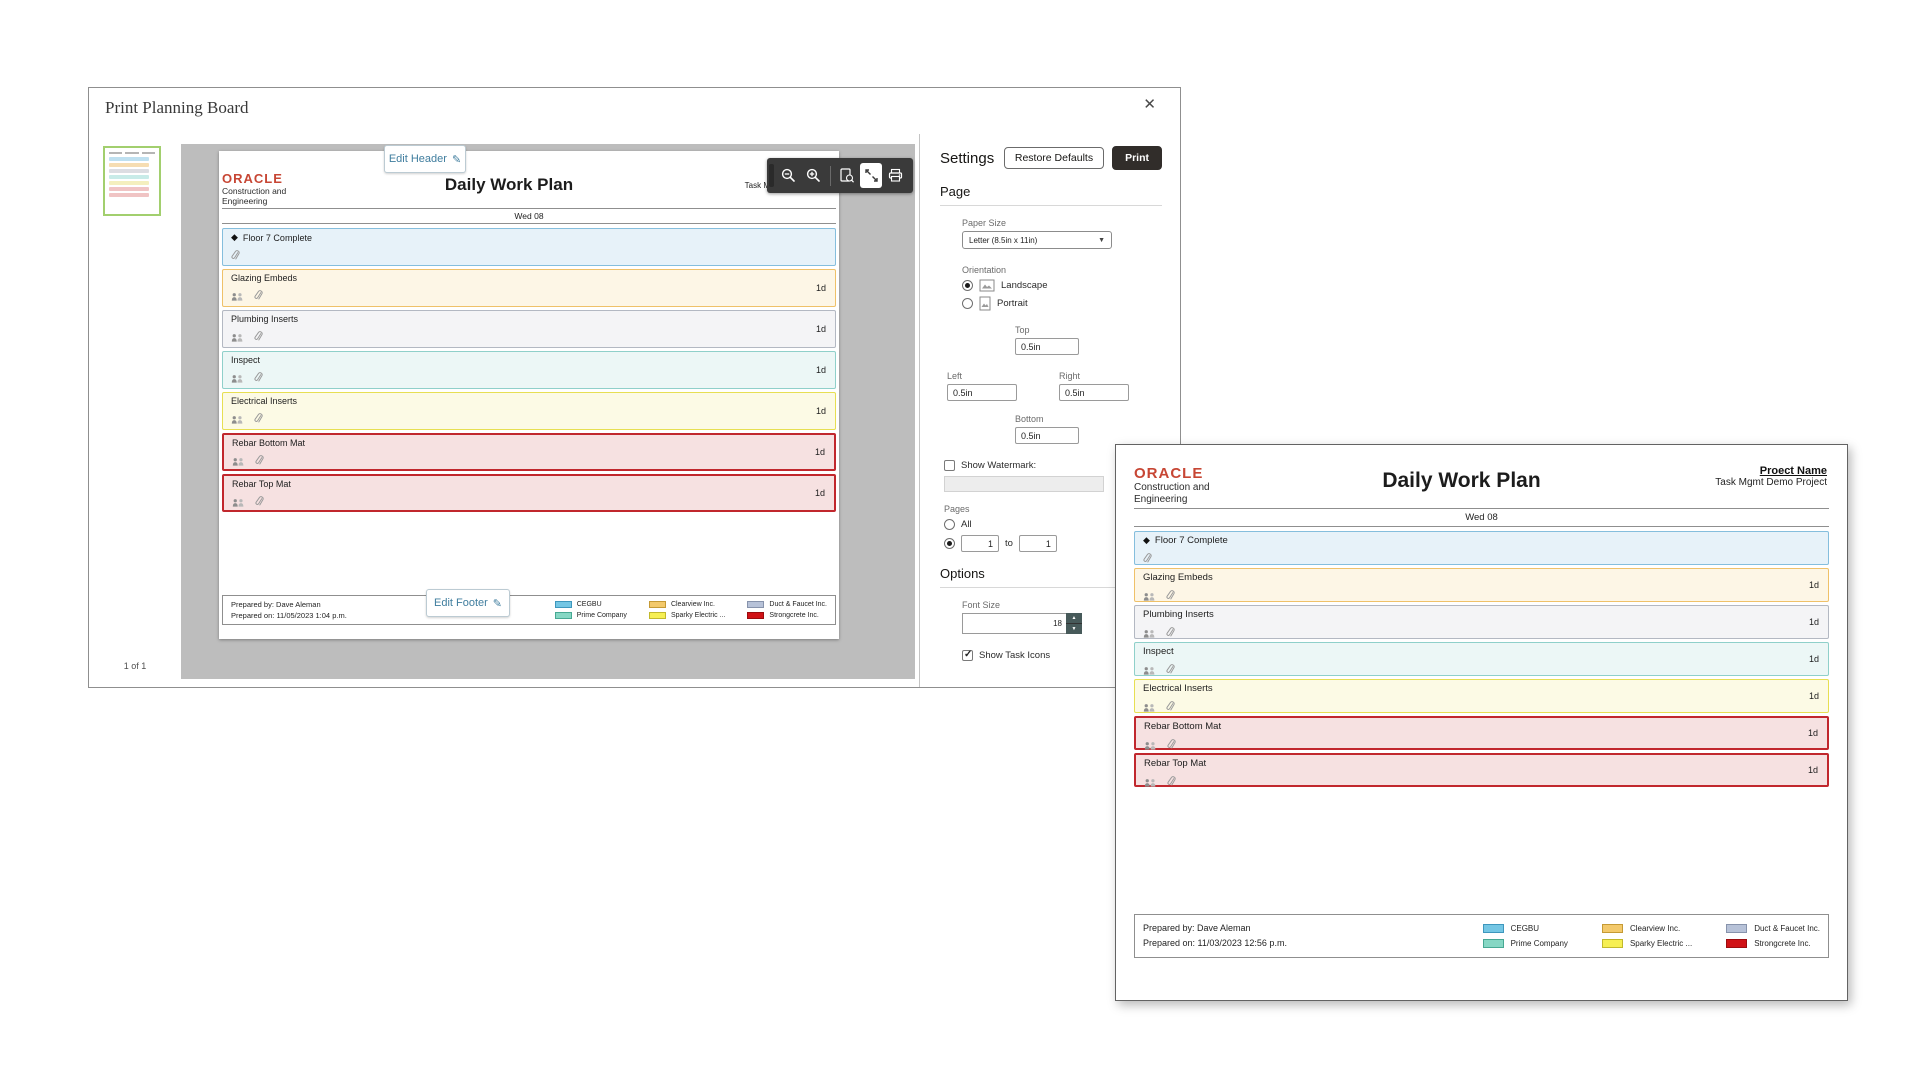  Describe the element at coordinates (789, 175) in the screenshot. I see `zoom-out-icon` at that location.